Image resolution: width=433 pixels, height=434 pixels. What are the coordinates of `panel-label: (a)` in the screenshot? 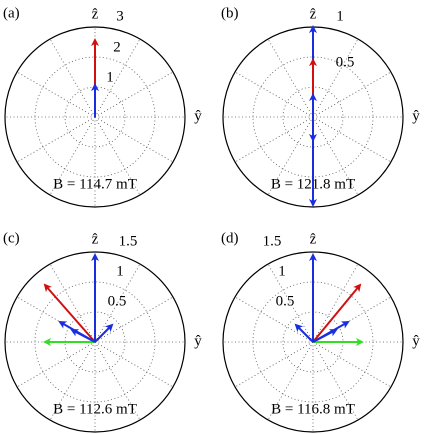 It's located at (11, 13).